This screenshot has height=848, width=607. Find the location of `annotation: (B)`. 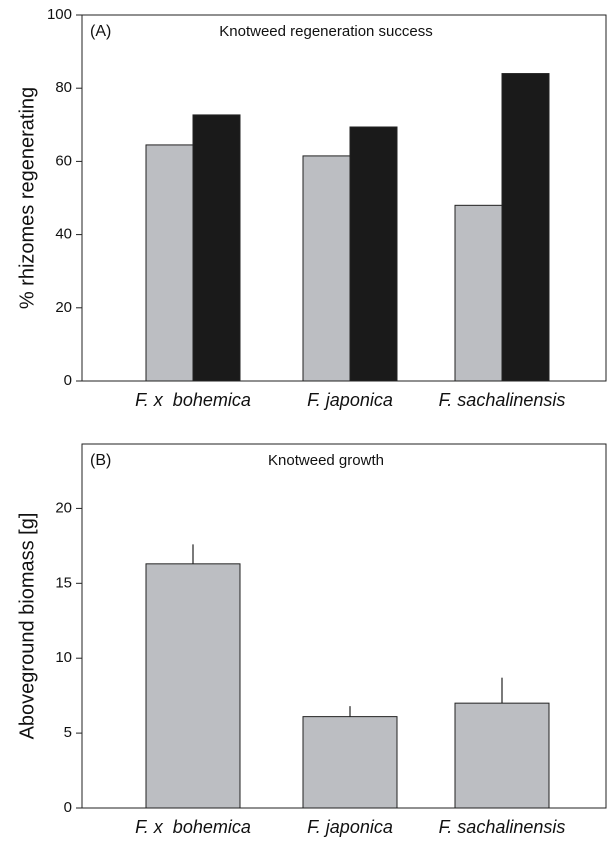

annotation: (B) is located at coordinates (100, 460).